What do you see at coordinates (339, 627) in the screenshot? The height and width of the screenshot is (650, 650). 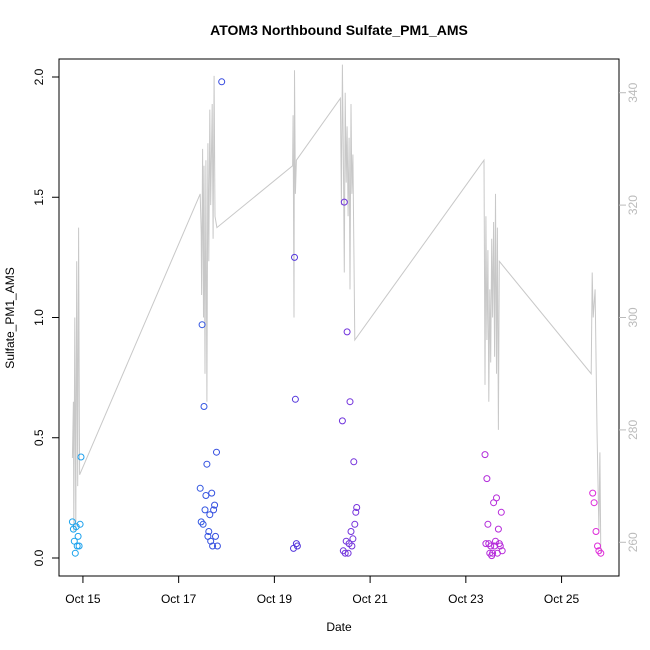 I see `x-axis-label: Date` at bounding box center [339, 627].